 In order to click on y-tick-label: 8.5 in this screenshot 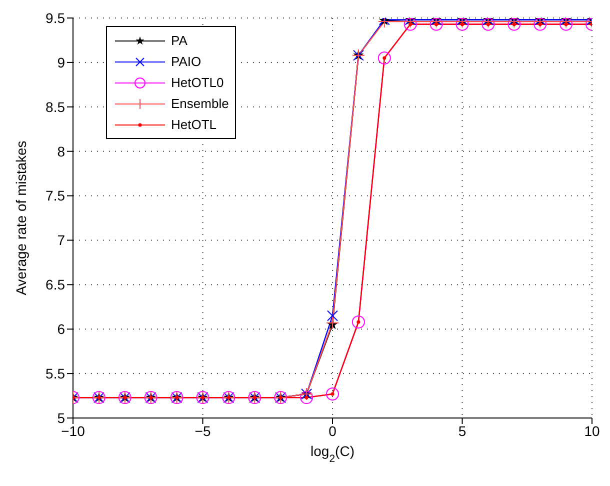, I will do `click(56, 106)`.